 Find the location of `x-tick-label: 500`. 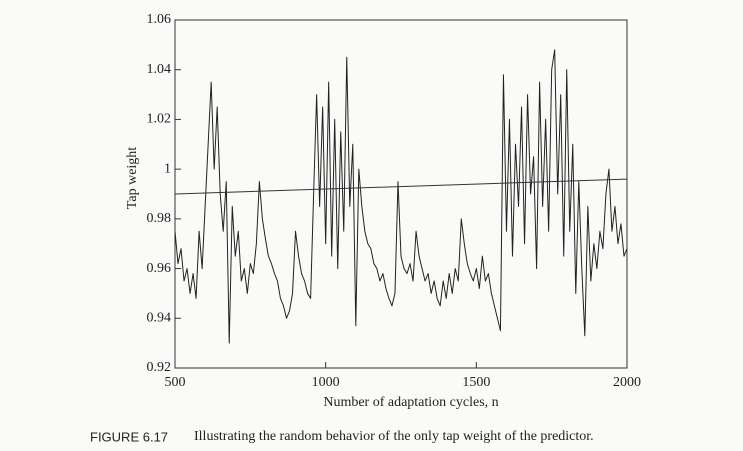

x-tick-label: 500 is located at coordinates (175, 382).